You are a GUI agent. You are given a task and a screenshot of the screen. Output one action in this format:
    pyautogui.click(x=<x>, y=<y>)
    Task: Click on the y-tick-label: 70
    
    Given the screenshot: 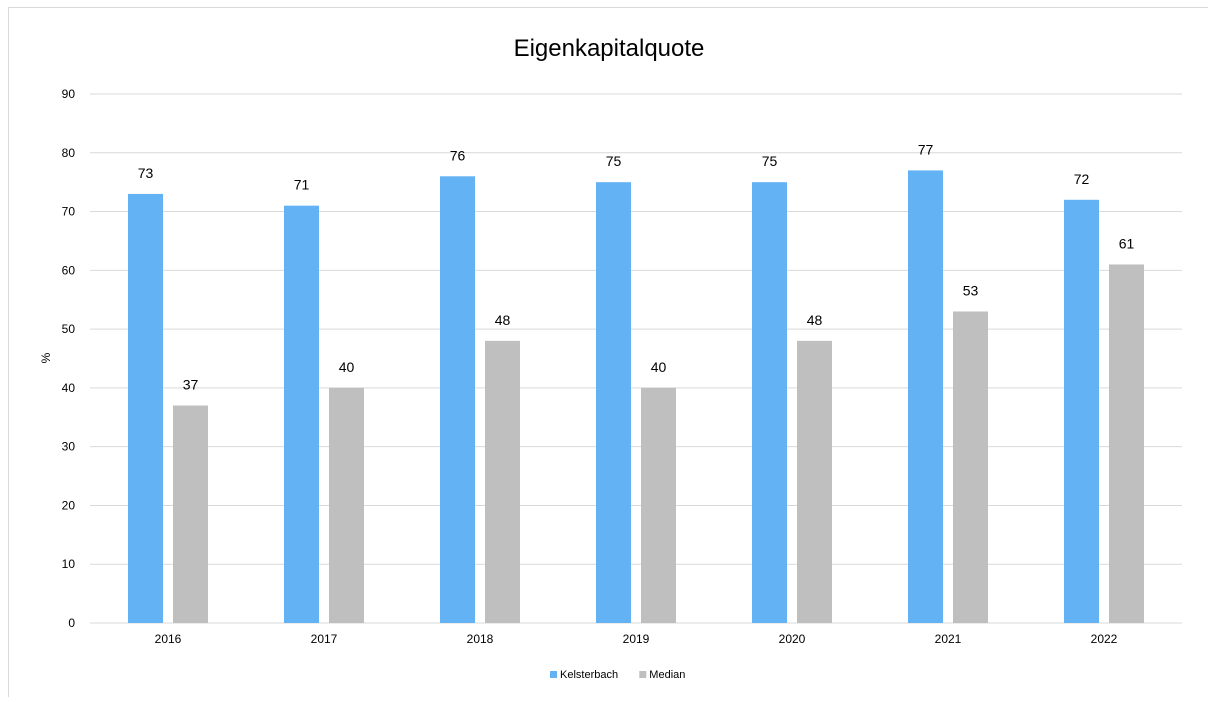 What is the action you would take?
    pyautogui.click(x=69, y=212)
    